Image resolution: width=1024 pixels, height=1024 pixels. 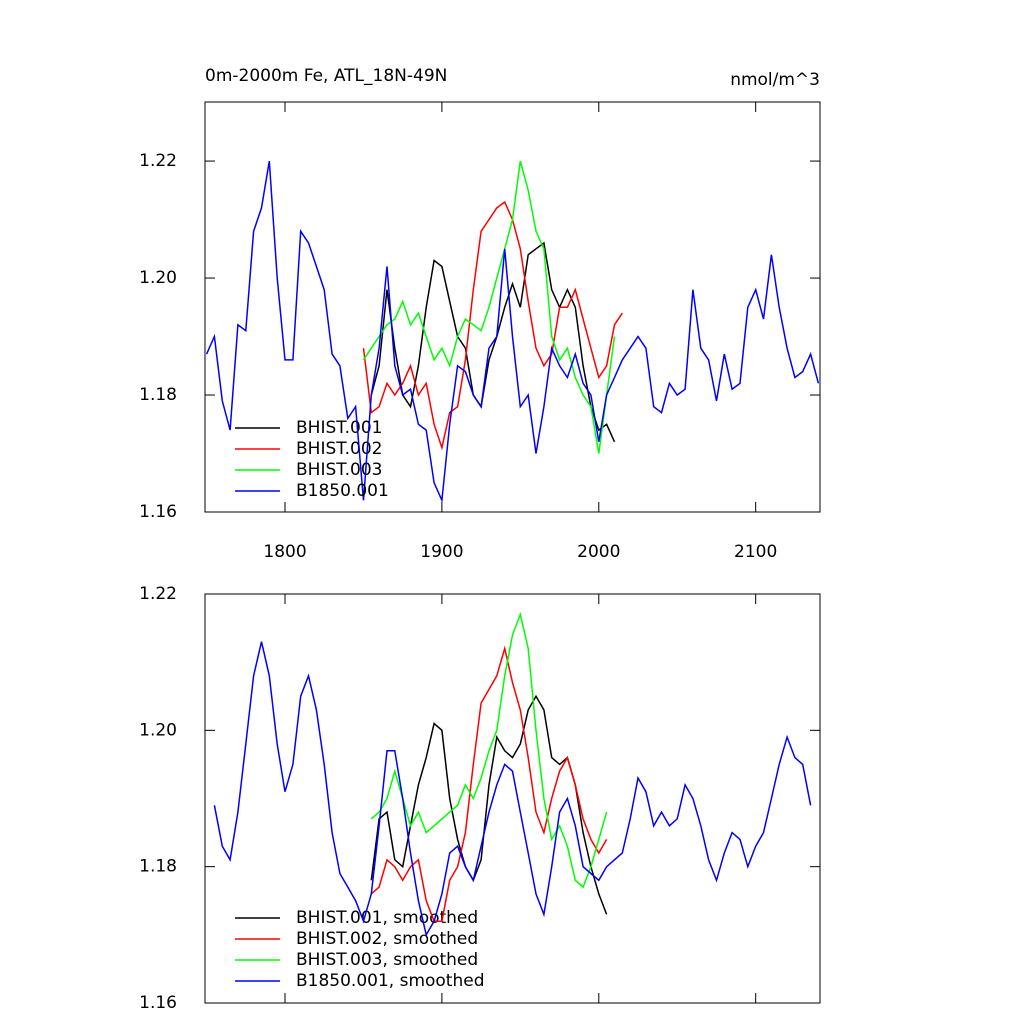 I want to click on legend-label: BHIST.001, so click(x=339, y=428).